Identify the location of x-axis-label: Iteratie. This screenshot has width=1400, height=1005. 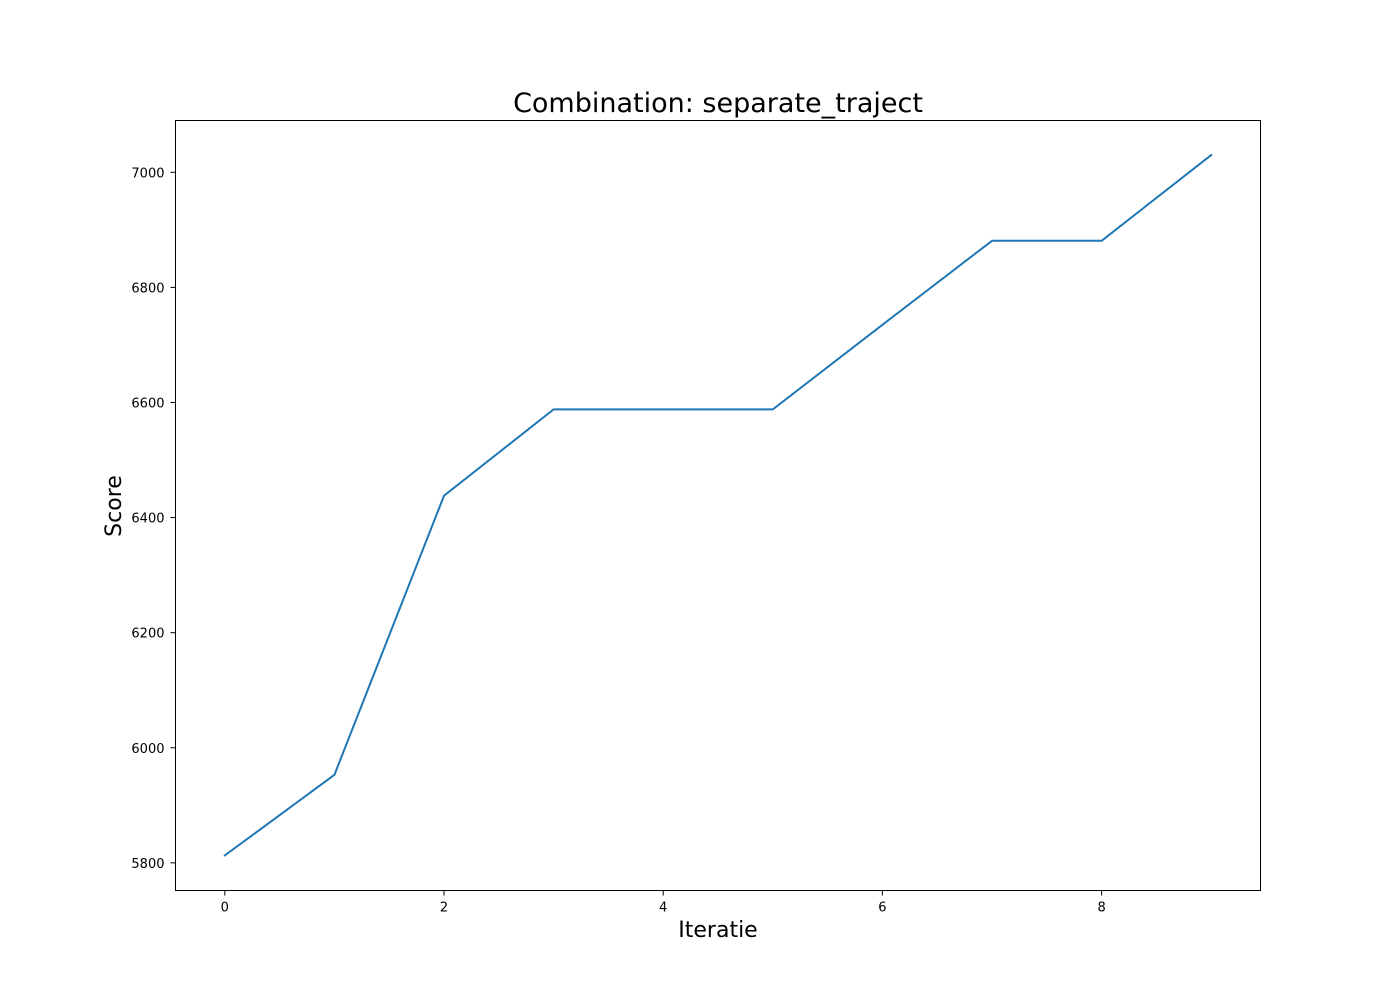
(717, 930).